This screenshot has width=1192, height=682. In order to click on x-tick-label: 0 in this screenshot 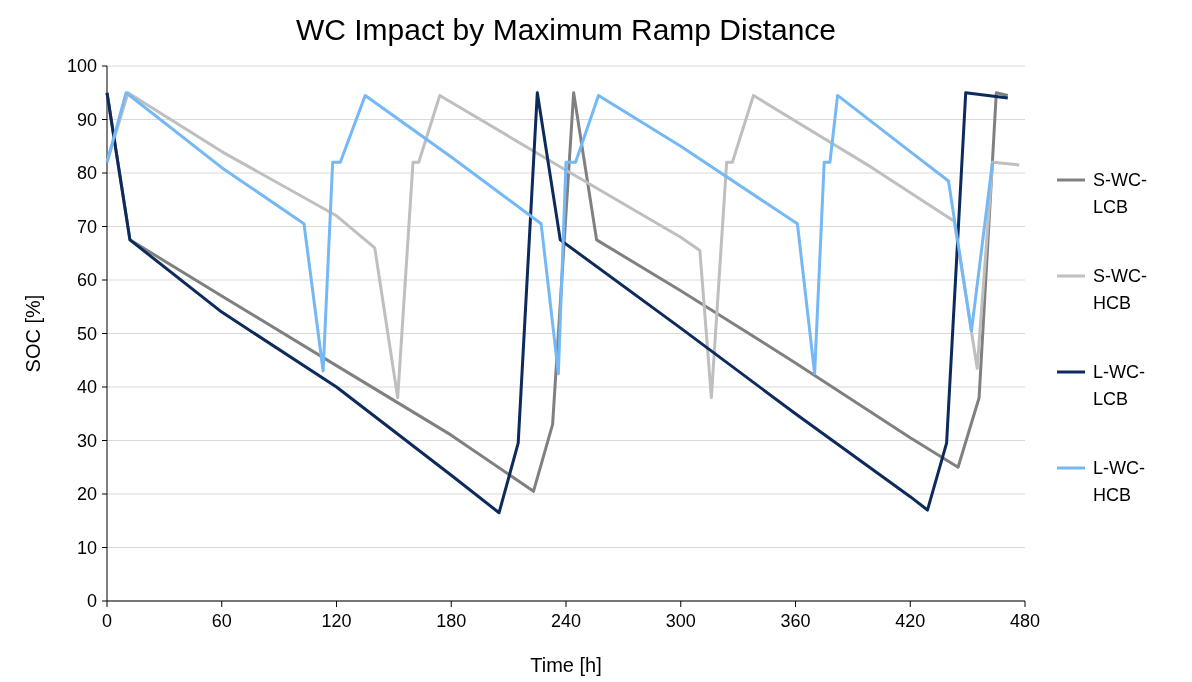, I will do `click(107, 621)`.